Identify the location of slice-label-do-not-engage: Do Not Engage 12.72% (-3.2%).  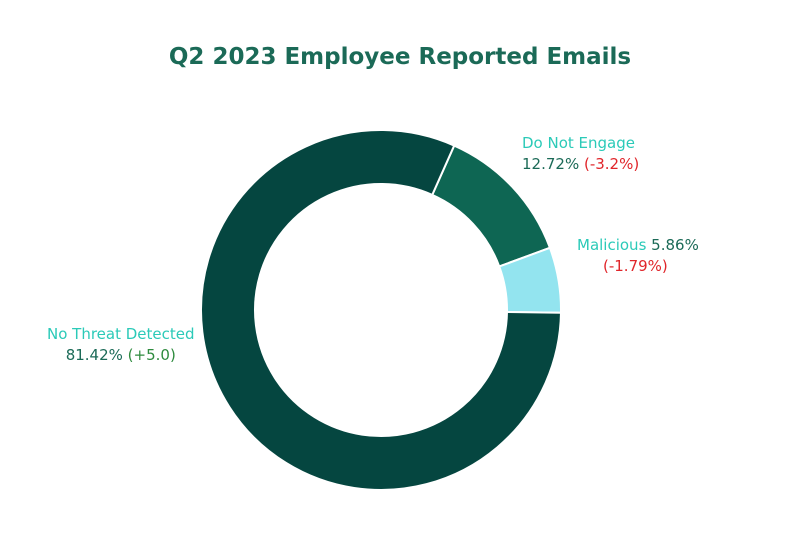
(580, 154).